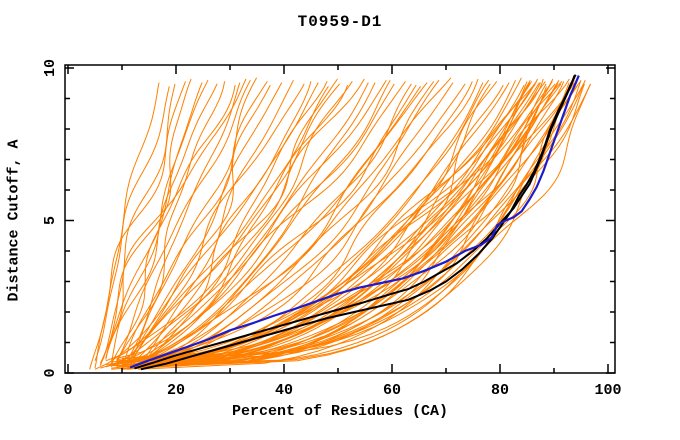 The width and height of the screenshot is (680, 440). Describe the element at coordinates (67, 390) in the screenshot. I see `x-tick-label: 0` at that location.